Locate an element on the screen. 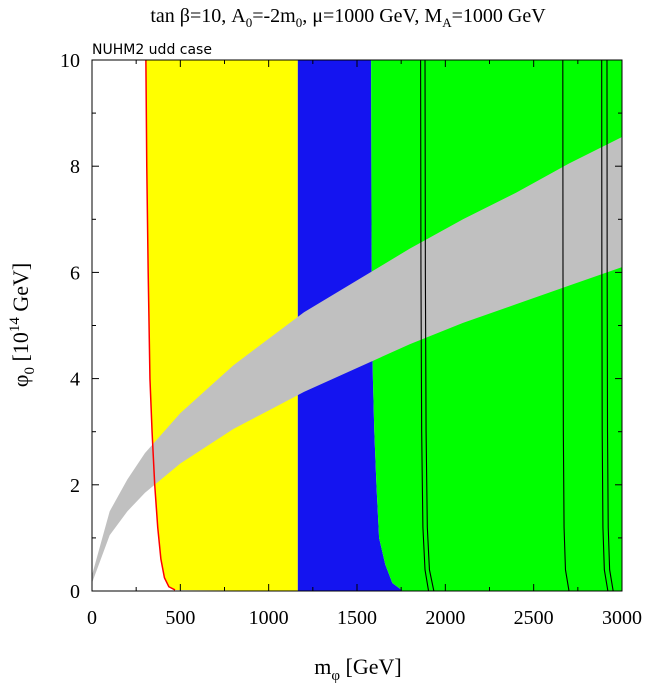  y-tick-label: 10 is located at coordinates (70, 61).